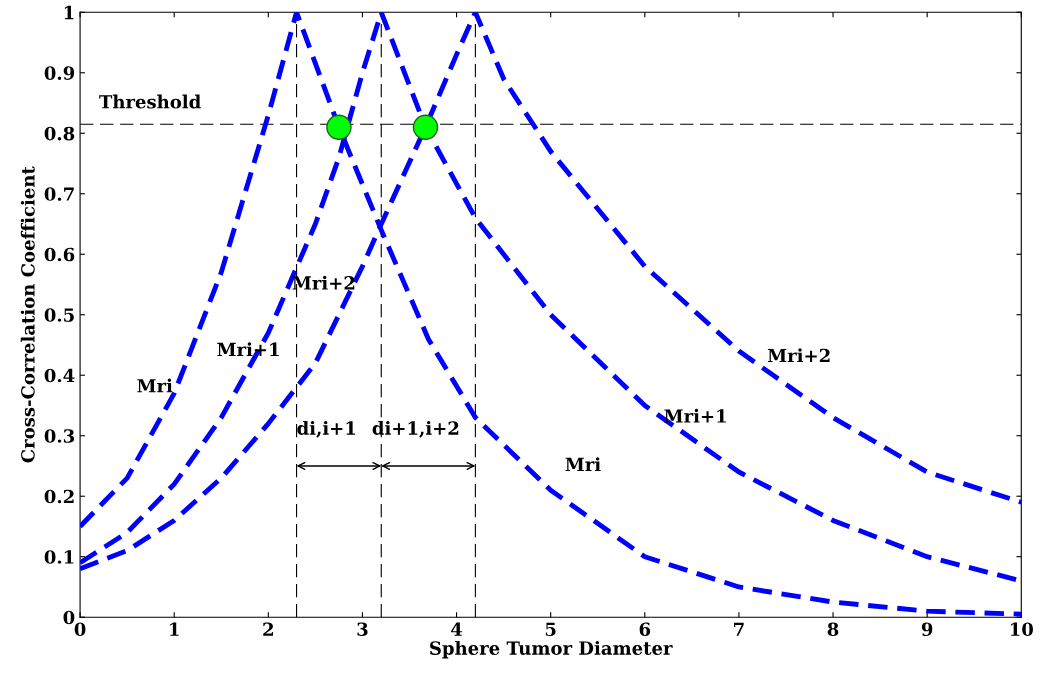 The height and width of the screenshot is (682, 1040). Describe the element at coordinates (833, 629) in the screenshot. I see `x-tick-label: 8` at that location.